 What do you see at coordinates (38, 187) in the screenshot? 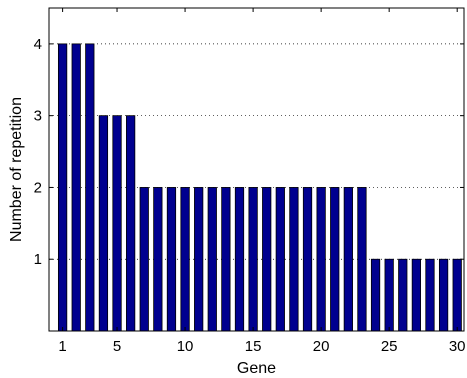
I see `y-tick-label: 2` at bounding box center [38, 187].